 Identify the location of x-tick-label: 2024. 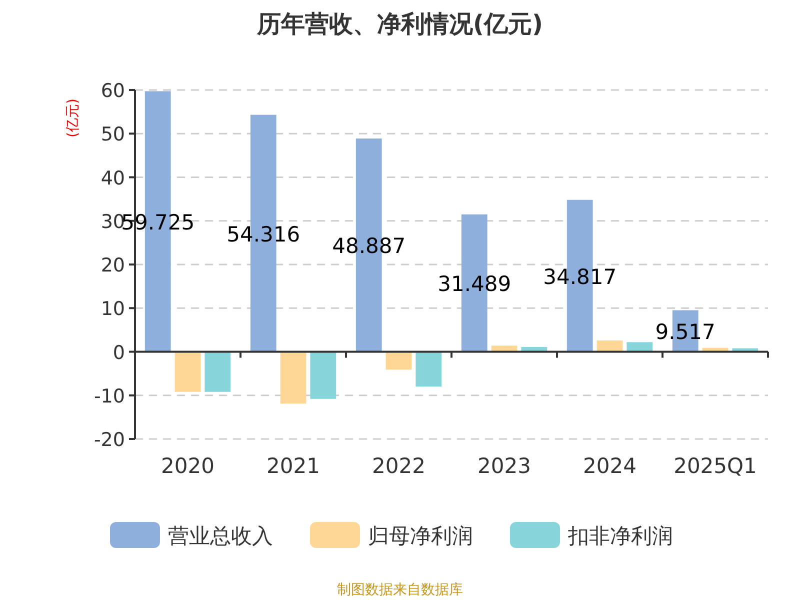
(609, 466).